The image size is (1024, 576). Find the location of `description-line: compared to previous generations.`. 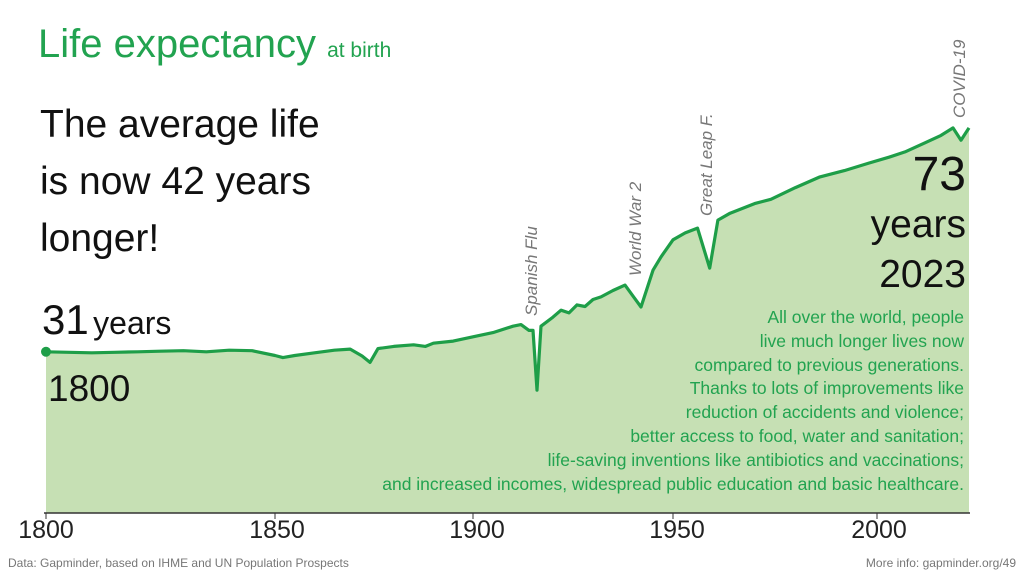

description-line: compared to previous generations. is located at coordinates (829, 364).